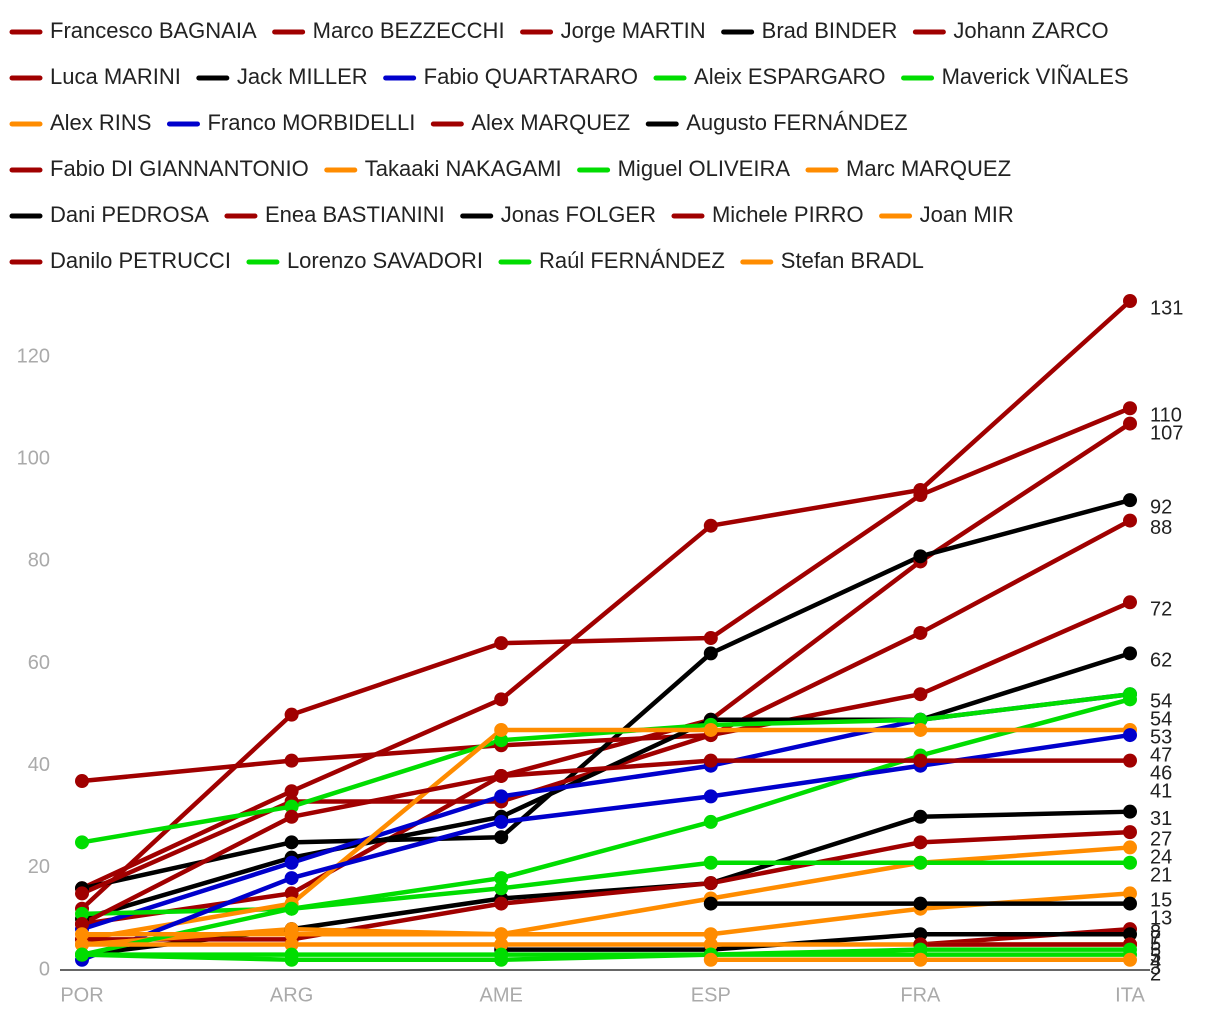  Describe the element at coordinates (129, 214) in the screenshot. I see `legend-label: Dani PEDROSA` at that location.